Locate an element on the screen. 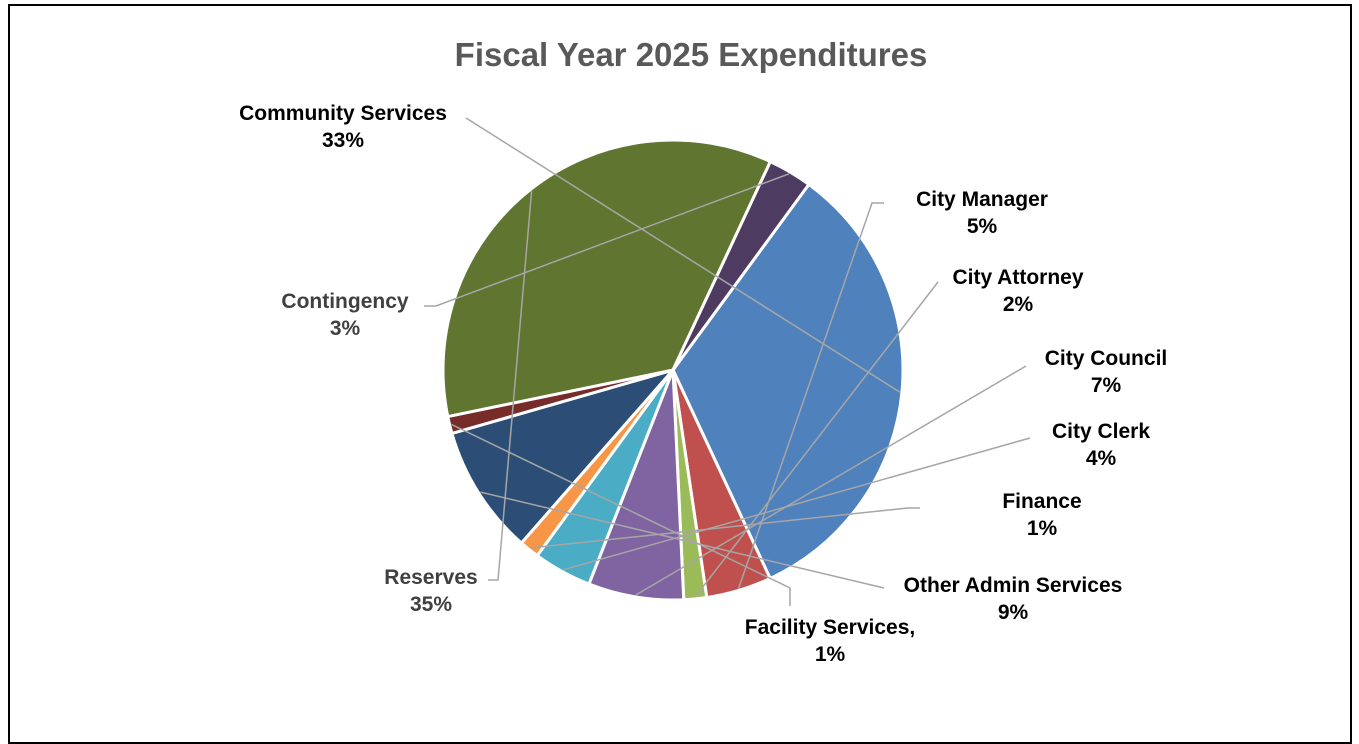 The width and height of the screenshot is (1359, 744). slice-label-value: 35% is located at coordinates (431, 604).